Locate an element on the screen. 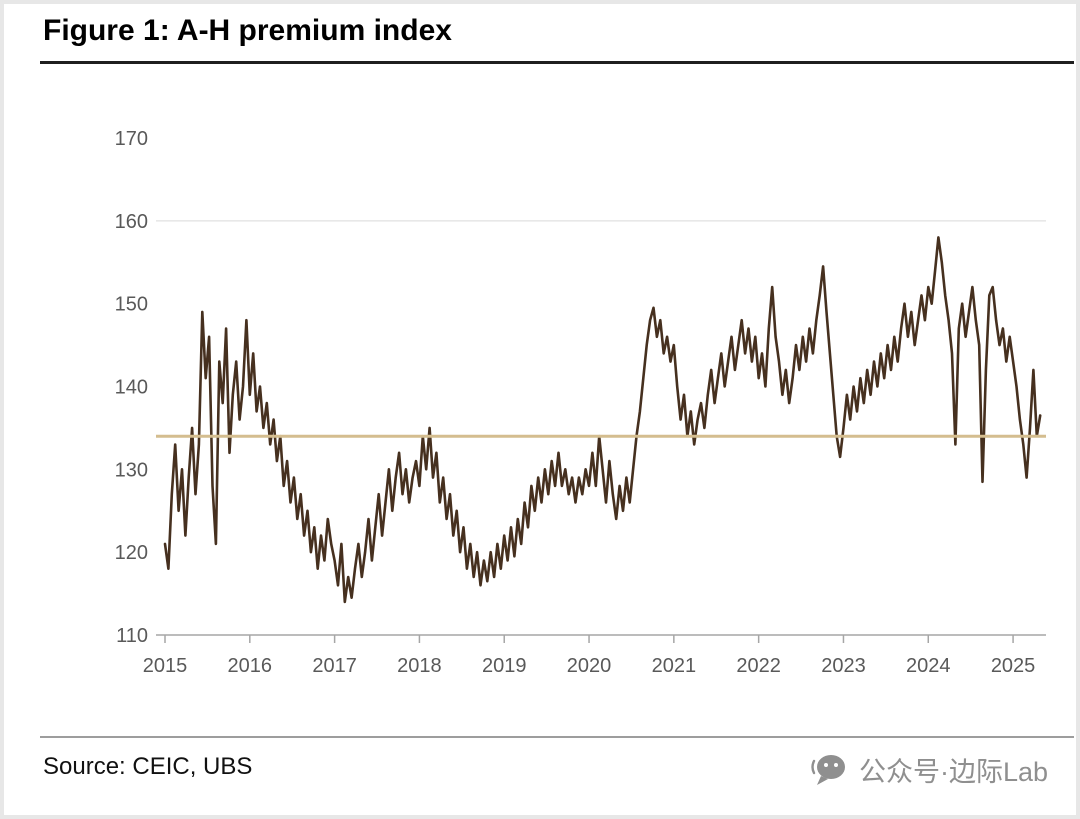 The width and height of the screenshot is (1080, 819). x-tick-label-2015: 2015 is located at coordinates (165, 666).